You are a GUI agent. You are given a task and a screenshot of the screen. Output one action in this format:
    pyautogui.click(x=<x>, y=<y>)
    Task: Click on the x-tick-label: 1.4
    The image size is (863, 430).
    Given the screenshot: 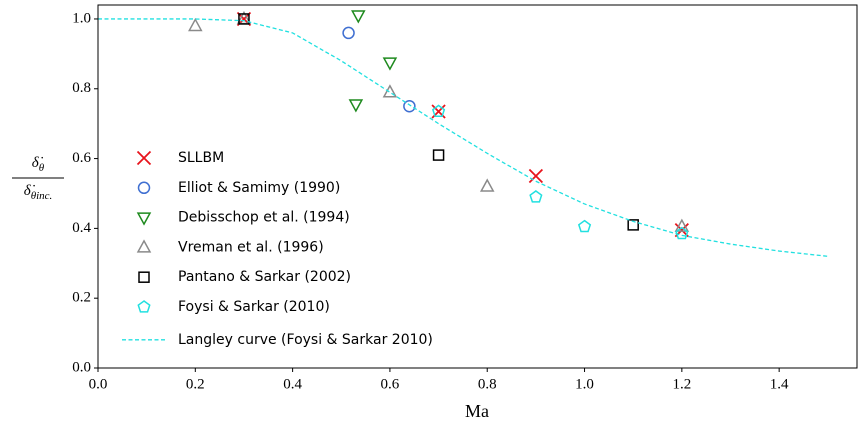 What is the action you would take?
    pyautogui.click(x=779, y=384)
    